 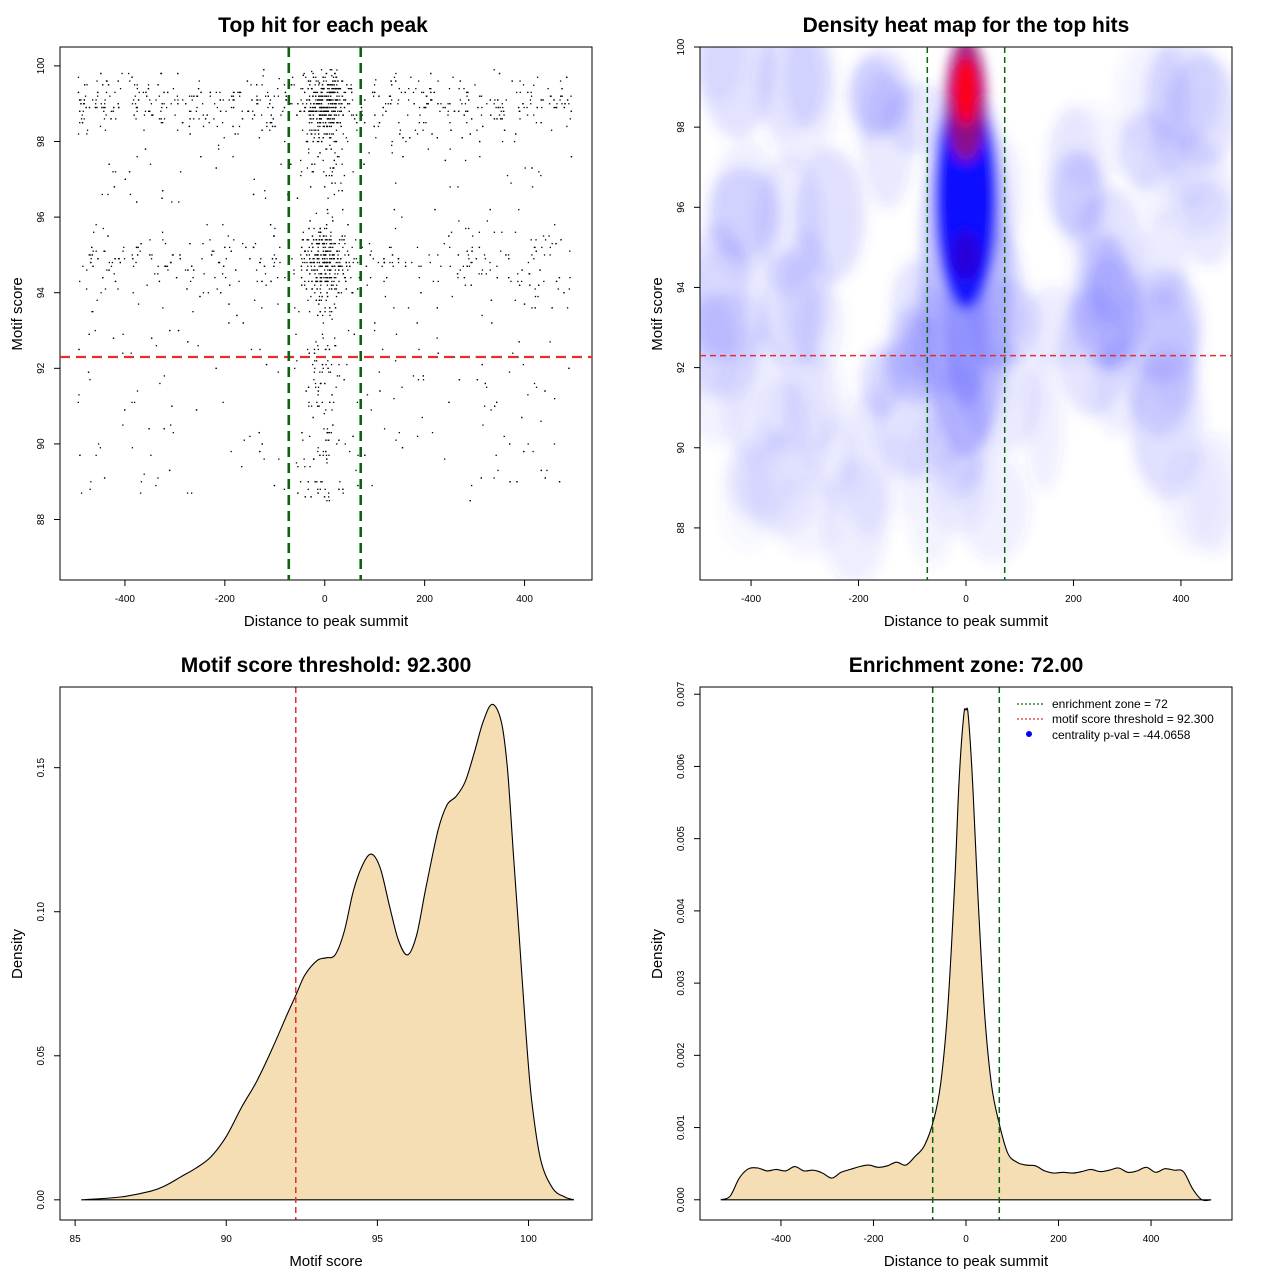 I want to click on legend-swatch-pval, so click(x=1029, y=734).